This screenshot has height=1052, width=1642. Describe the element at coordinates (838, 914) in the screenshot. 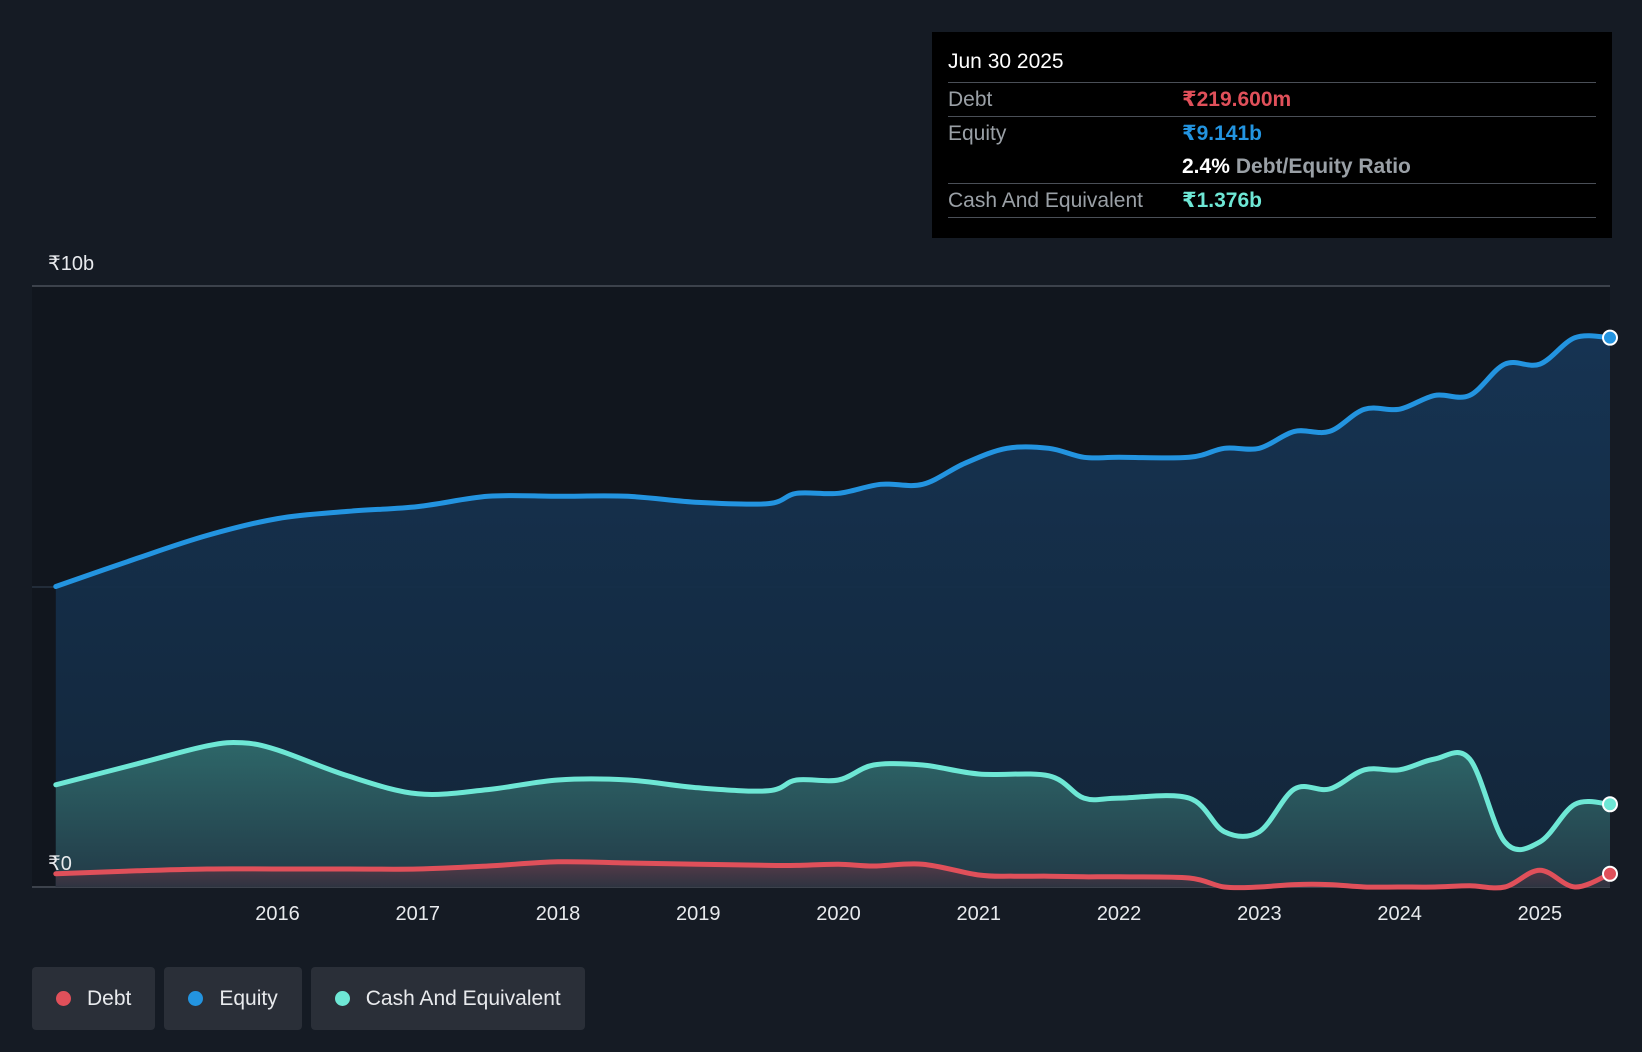

I see `x-tick-2020: 2020` at that location.